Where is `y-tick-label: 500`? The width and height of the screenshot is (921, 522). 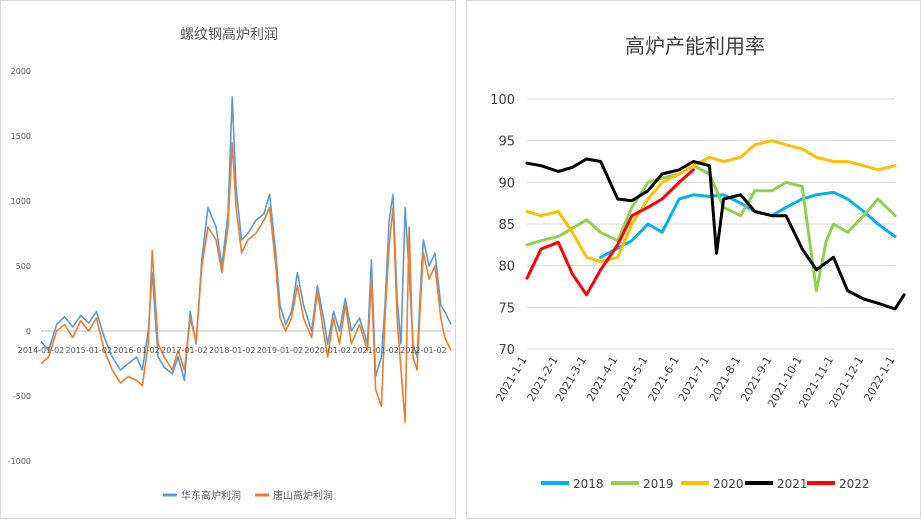
y-tick-label: 500 is located at coordinates (23, 266).